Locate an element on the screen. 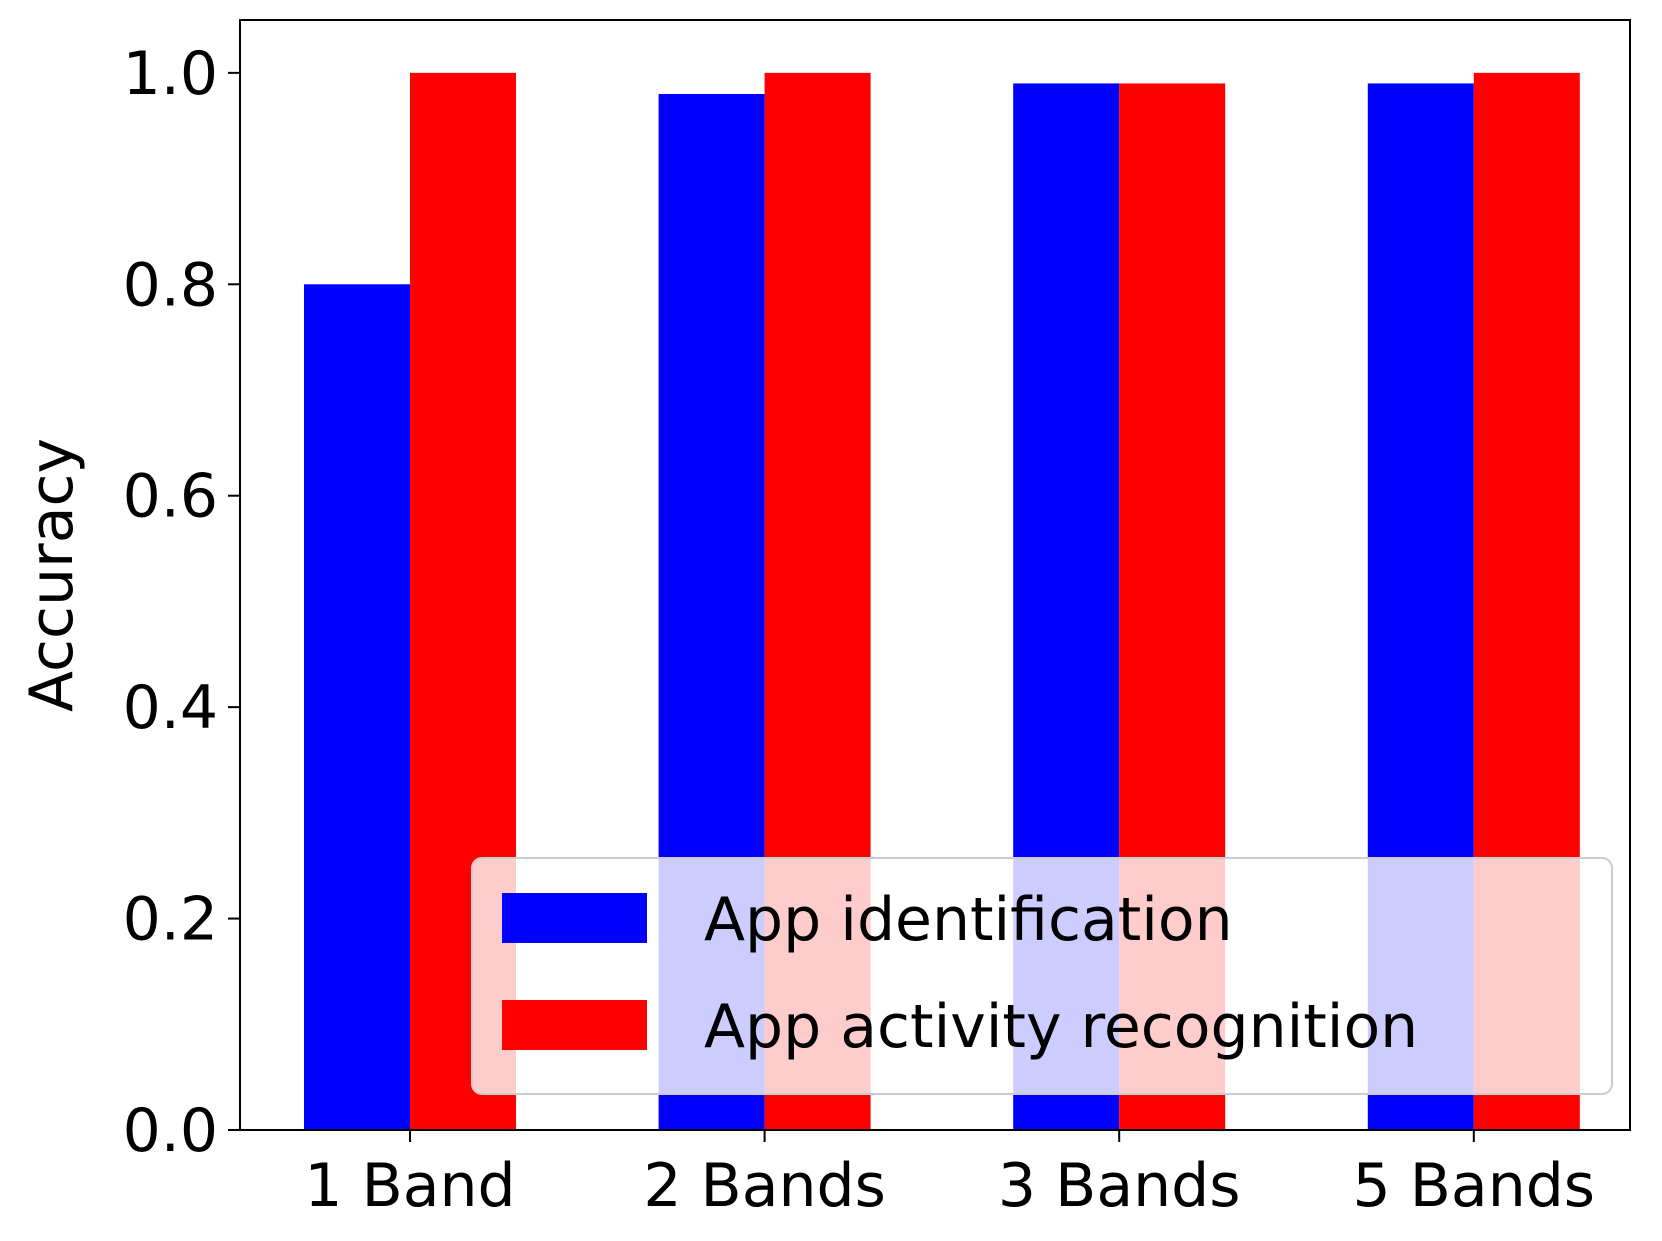 The image size is (1662, 1241). x-tick-label: 3 Bands is located at coordinates (1119, 1186).